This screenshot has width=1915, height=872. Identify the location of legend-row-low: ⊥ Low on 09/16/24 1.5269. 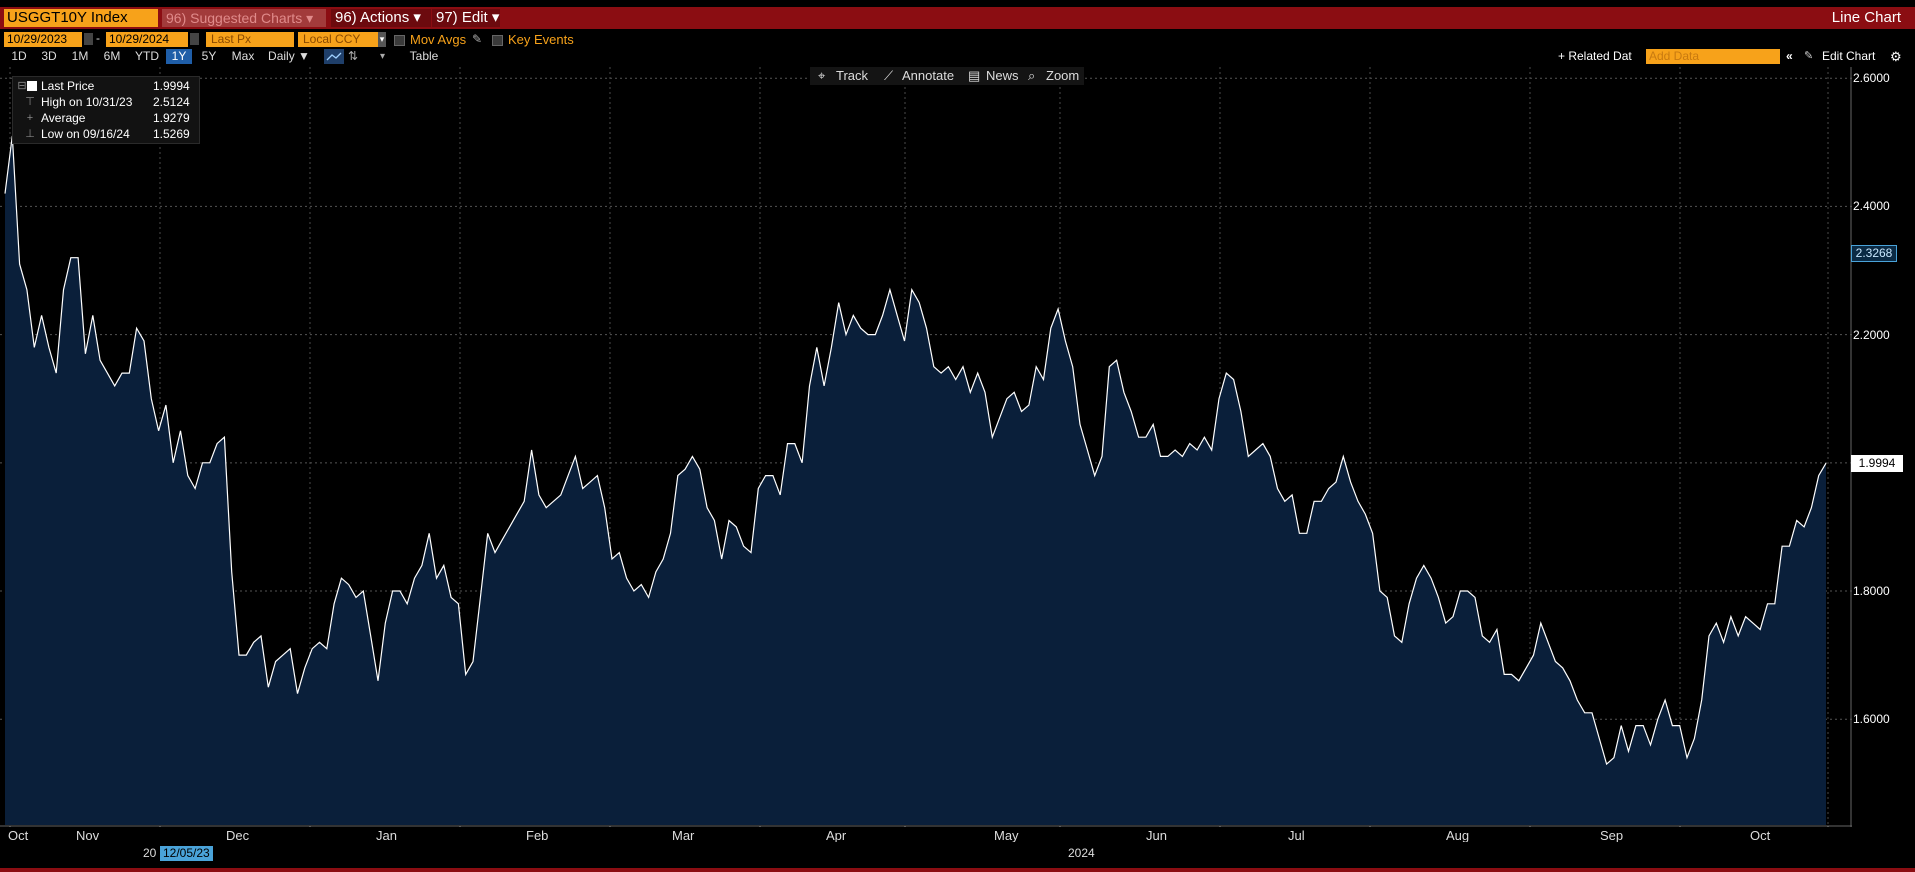
(106, 134).